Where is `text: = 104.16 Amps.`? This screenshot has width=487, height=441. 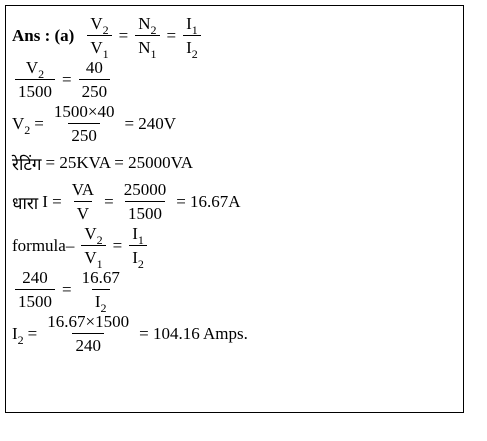
text: = 104.16 Amps. is located at coordinates (193, 333).